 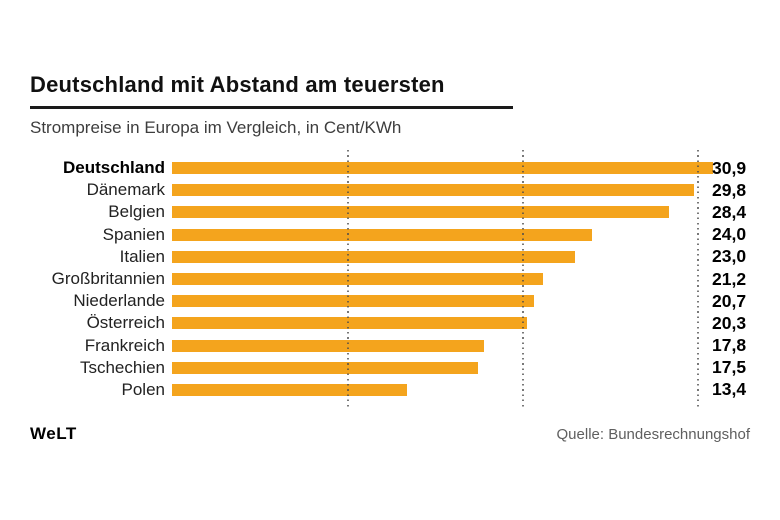 I want to click on chart-row: Niederlande 20,7, so click(x=390, y=301).